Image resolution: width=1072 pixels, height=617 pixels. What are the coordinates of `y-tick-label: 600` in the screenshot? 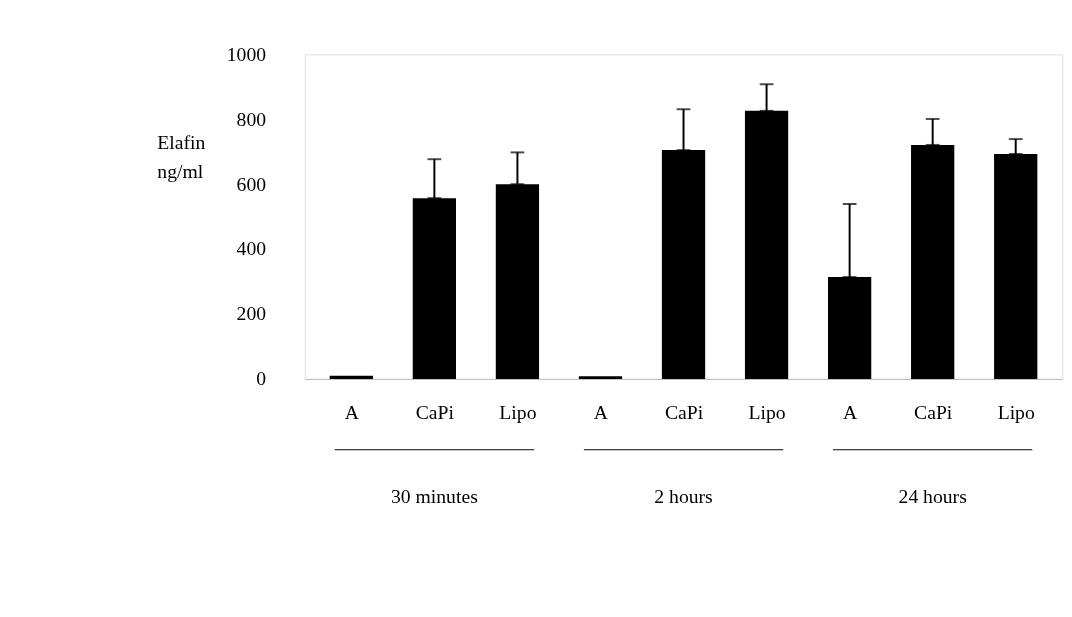 It's located at (251, 183).